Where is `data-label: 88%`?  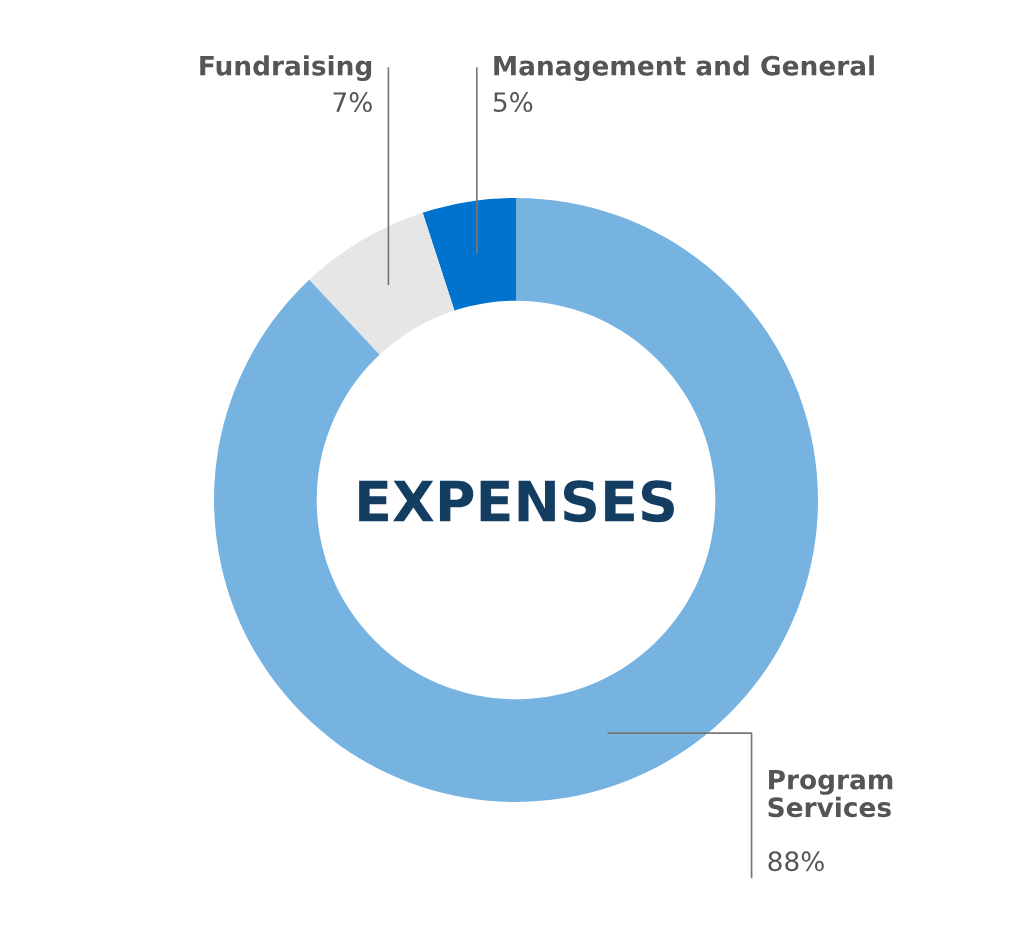 data-label: 88% is located at coordinates (796, 861).